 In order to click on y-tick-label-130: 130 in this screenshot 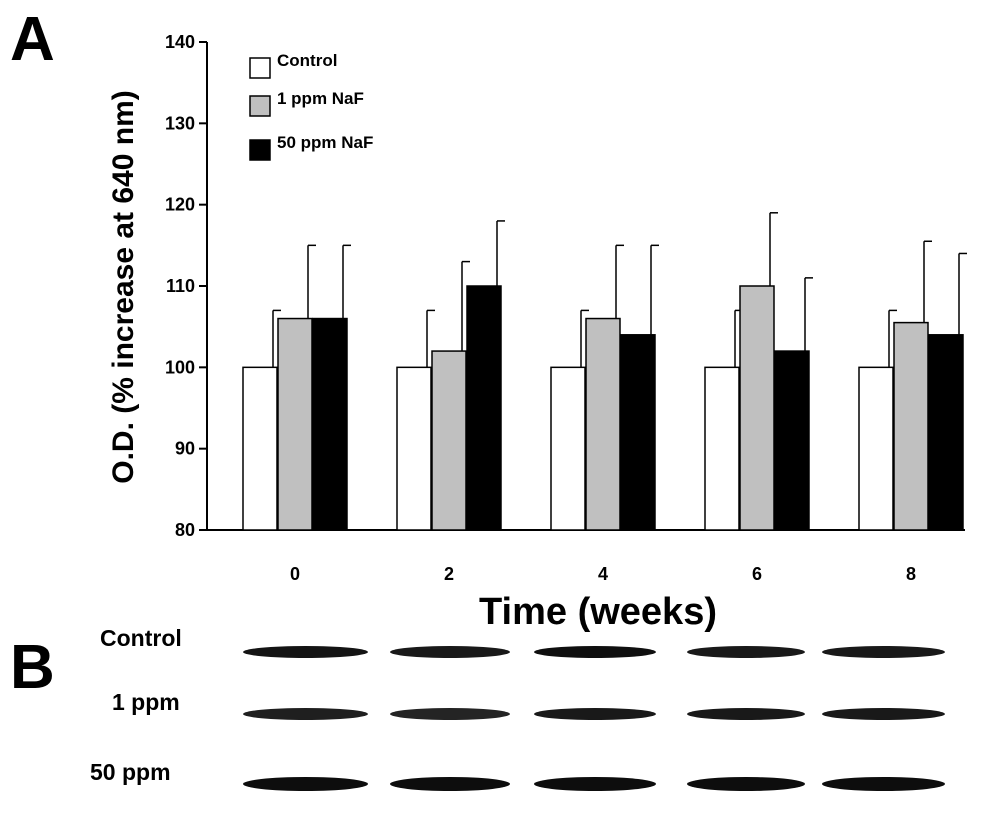, I will do `click(180, 123)`.